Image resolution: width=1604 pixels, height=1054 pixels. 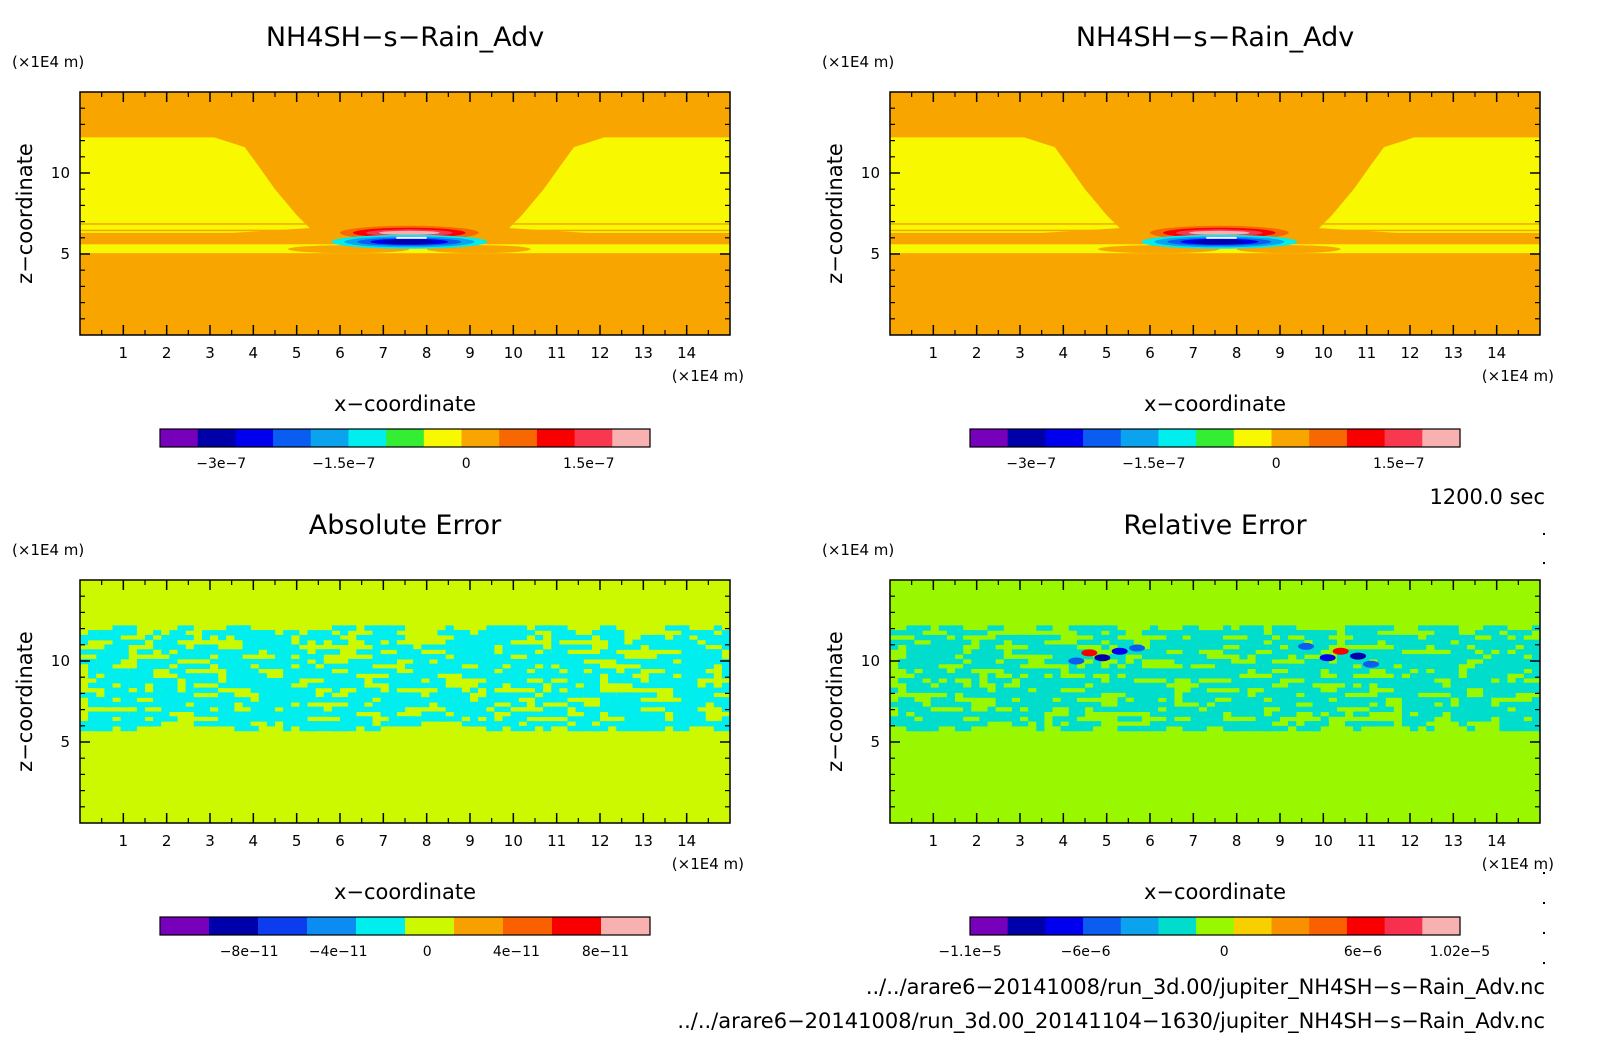 What do you see at coordinates (1363, 952) in the screenshot?
I see `colorbar-tick-label: 6e−6` at bounding box center [1363, 952].